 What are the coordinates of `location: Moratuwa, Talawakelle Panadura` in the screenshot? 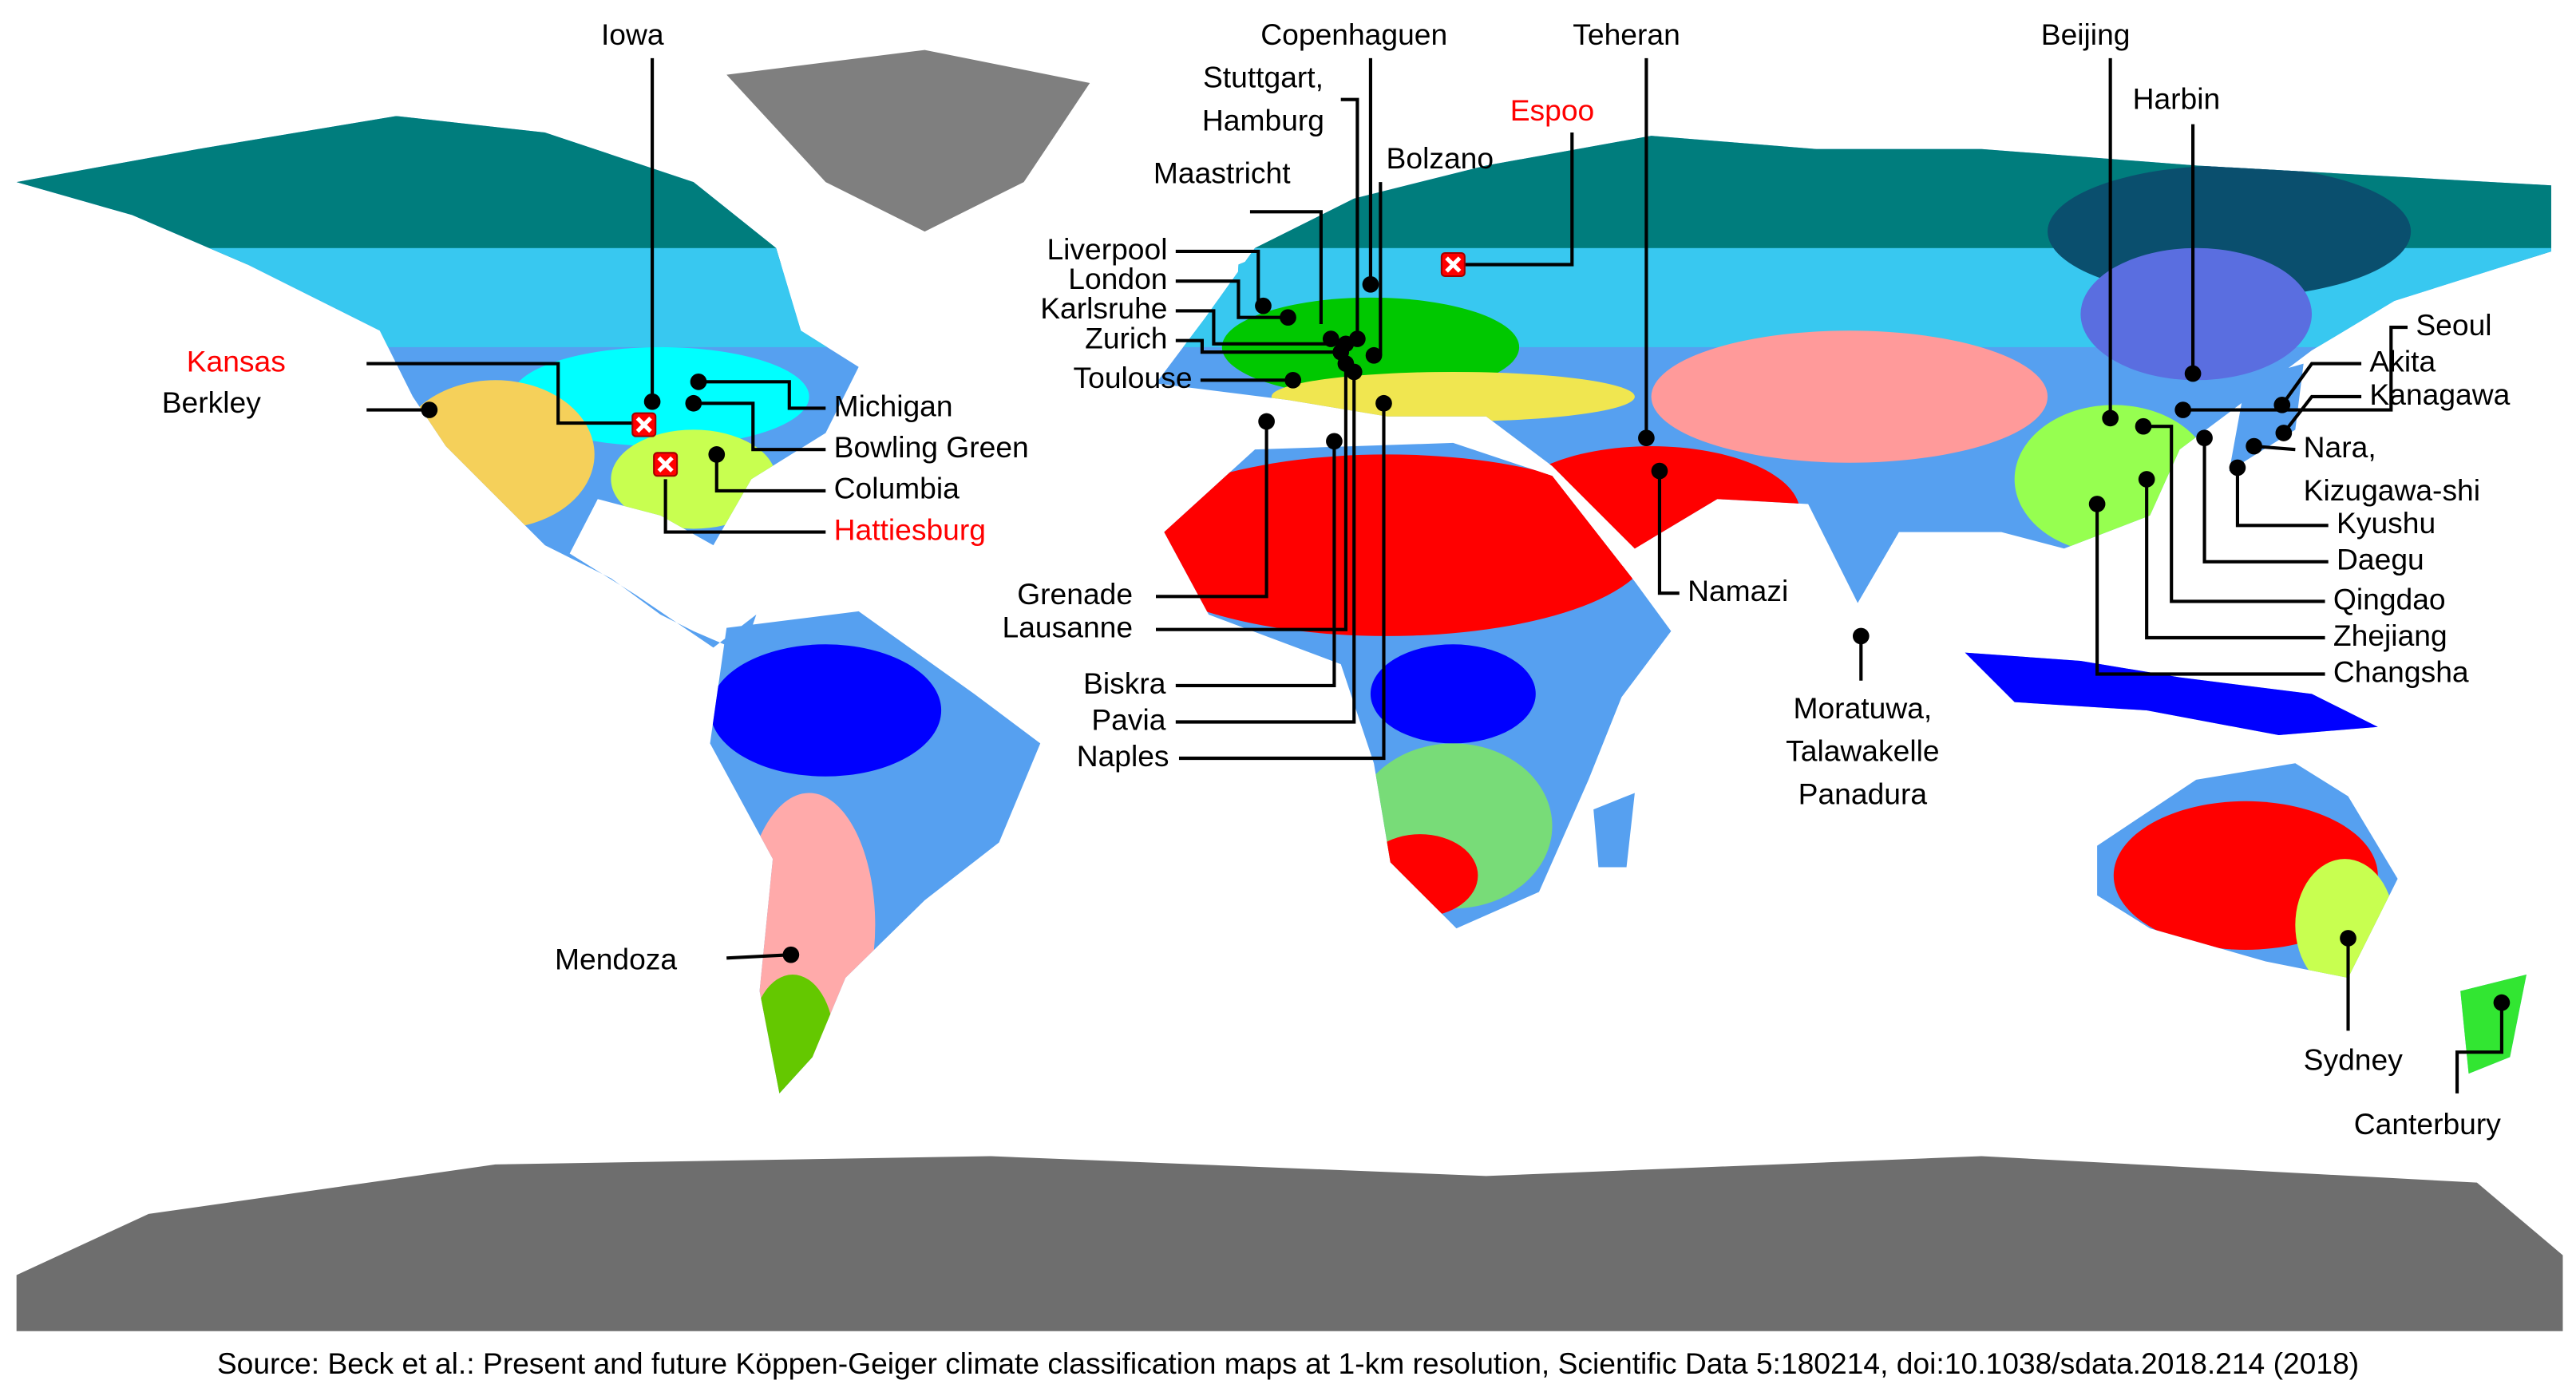 It's located at (1863, 718).